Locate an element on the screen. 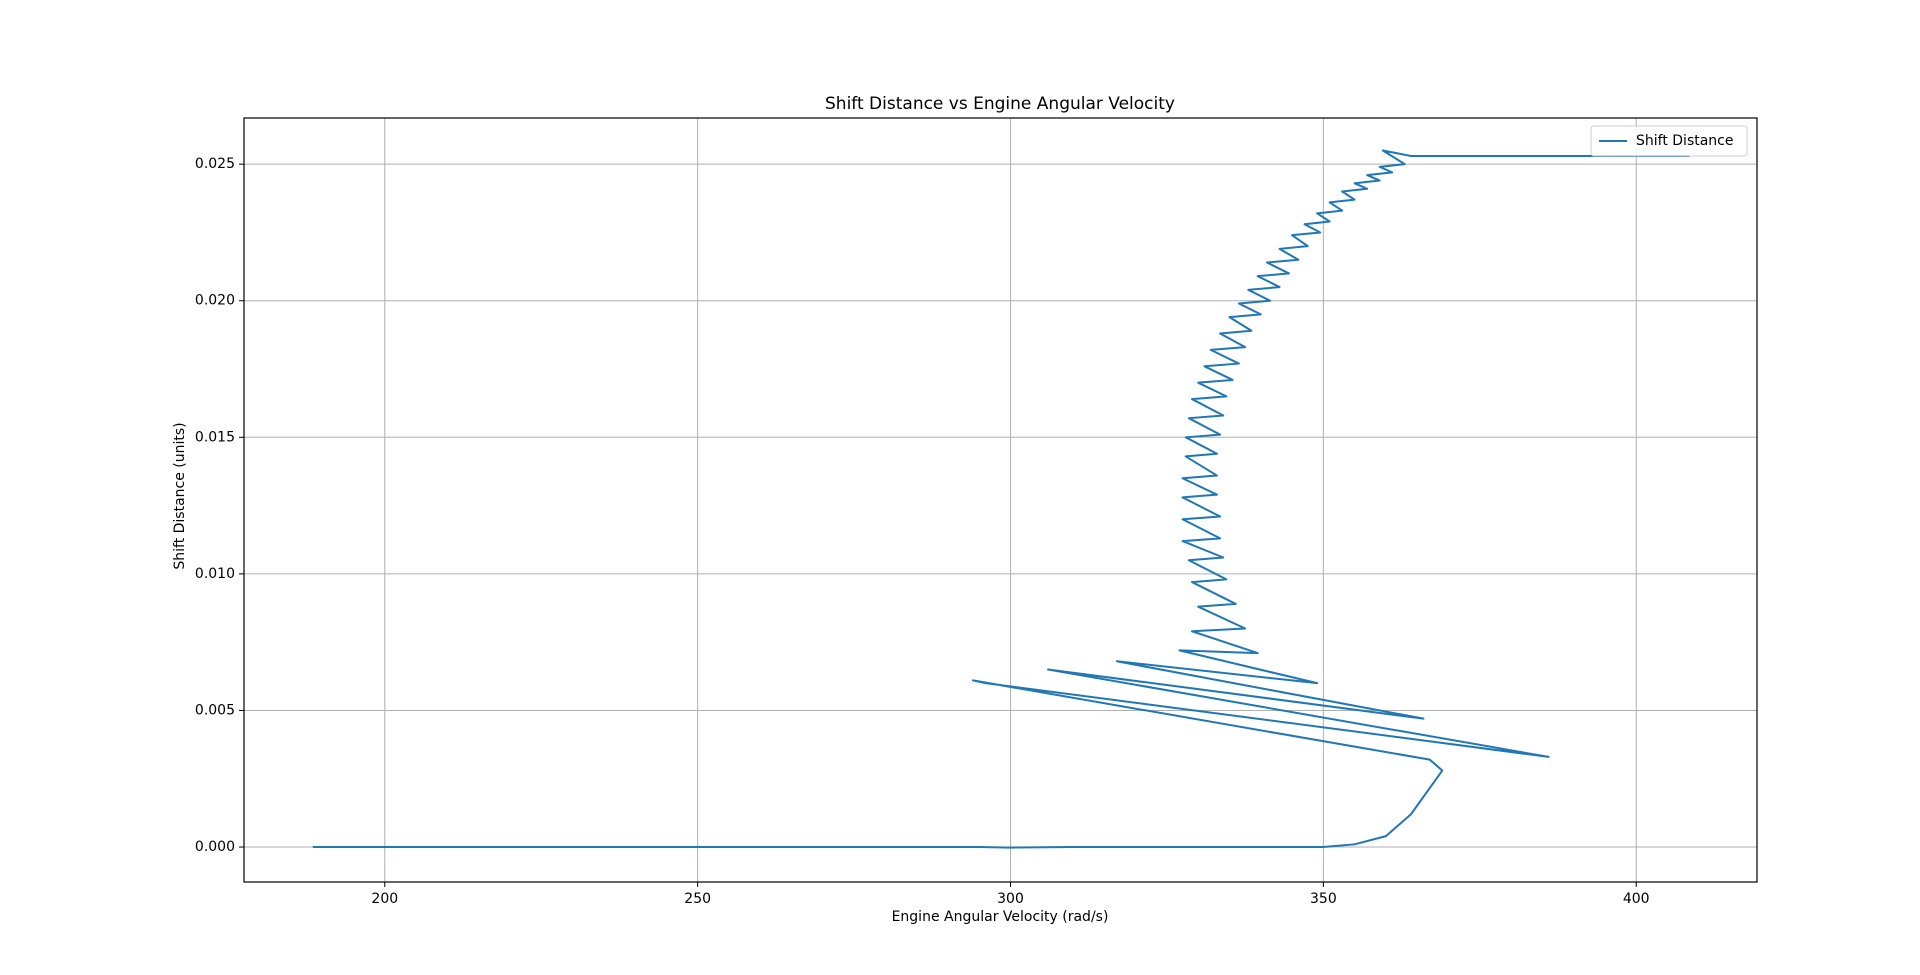 Image resolution: width=1920 pixels, height=975 pixels. y-tick-label: 0.005 is located at coordinates (215, 710).